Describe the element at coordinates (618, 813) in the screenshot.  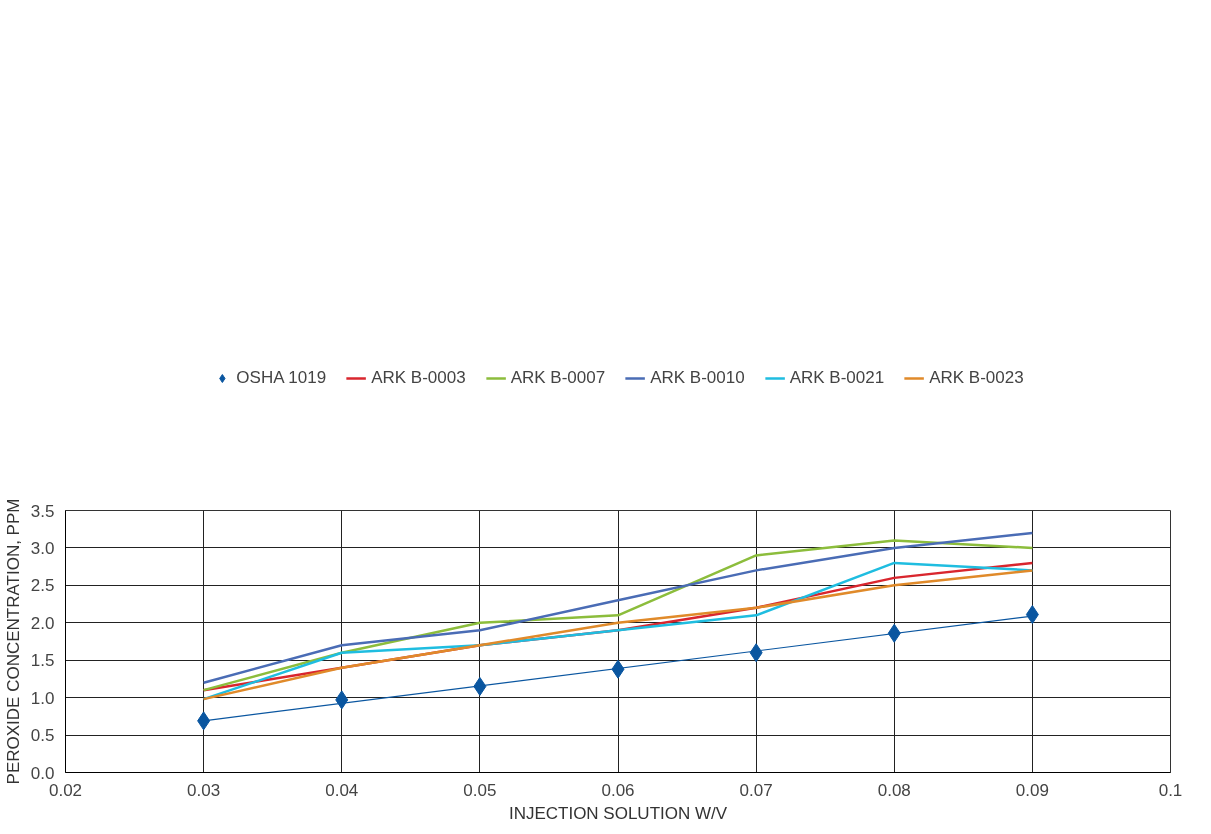
I see `x-axis-title: INJECTION SOLUTION W/V` at that location.